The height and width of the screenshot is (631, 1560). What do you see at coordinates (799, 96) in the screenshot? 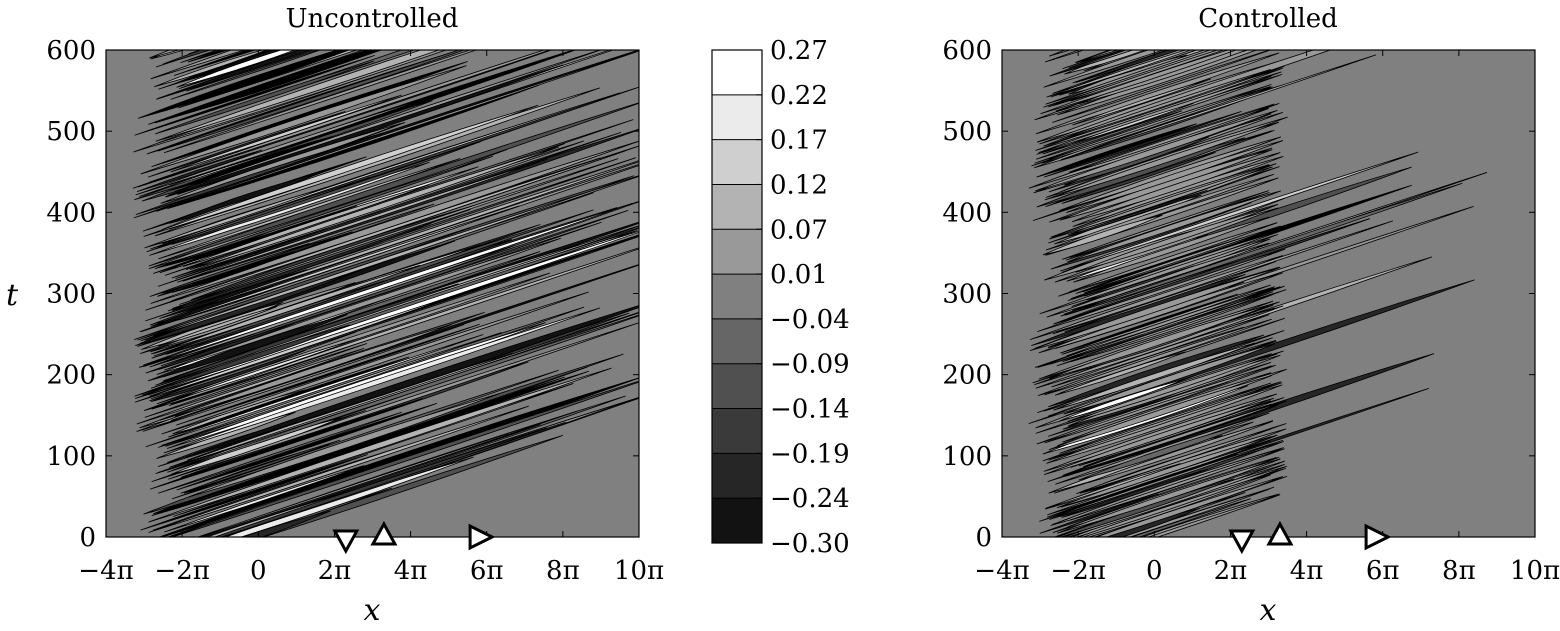
I see `colorbar-label: 0.22` at bounding box center [799, 96].